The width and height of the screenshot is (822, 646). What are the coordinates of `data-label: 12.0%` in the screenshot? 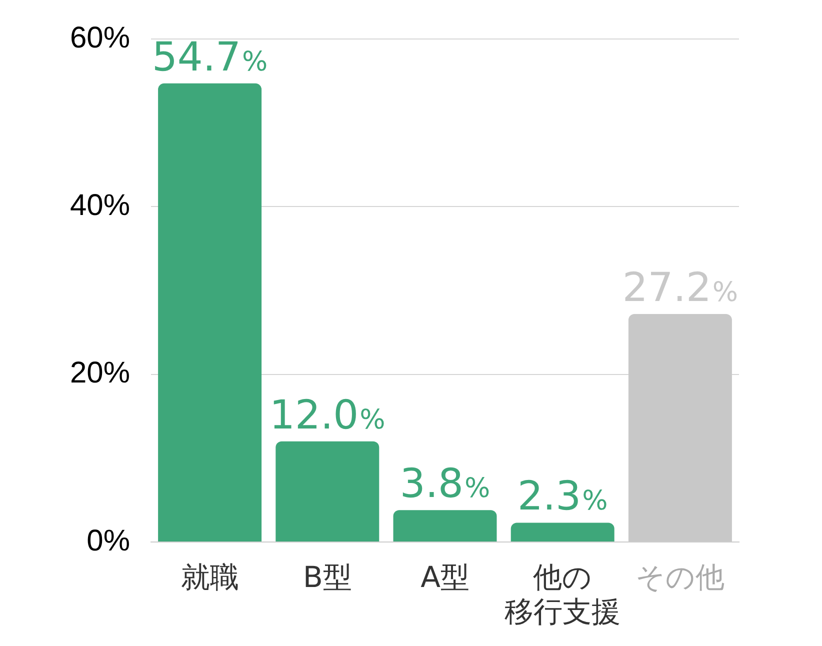 It's located at (328, 415).